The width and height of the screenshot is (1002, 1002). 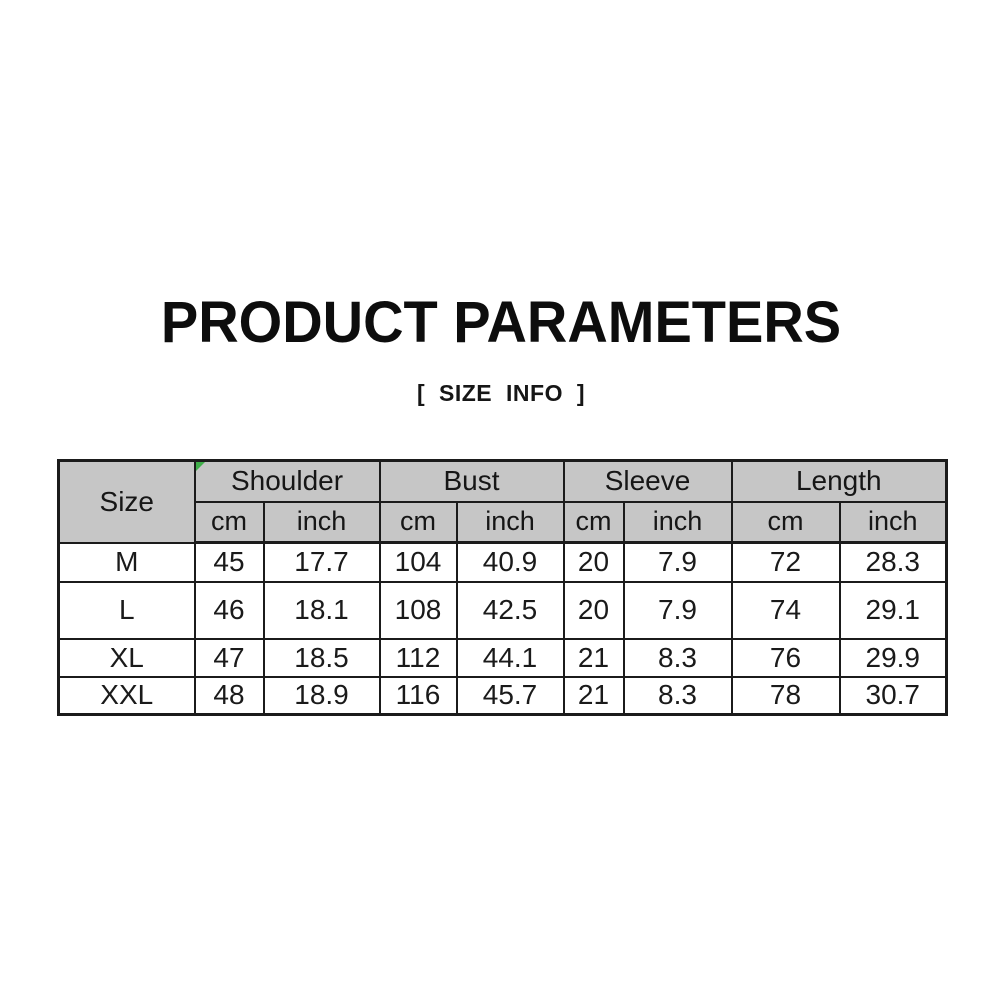 I want to click on table-row-size-xxl: XXL 48 18.9 116 45.7 21 8.3 78 30.7, so click(x=502, y=695).